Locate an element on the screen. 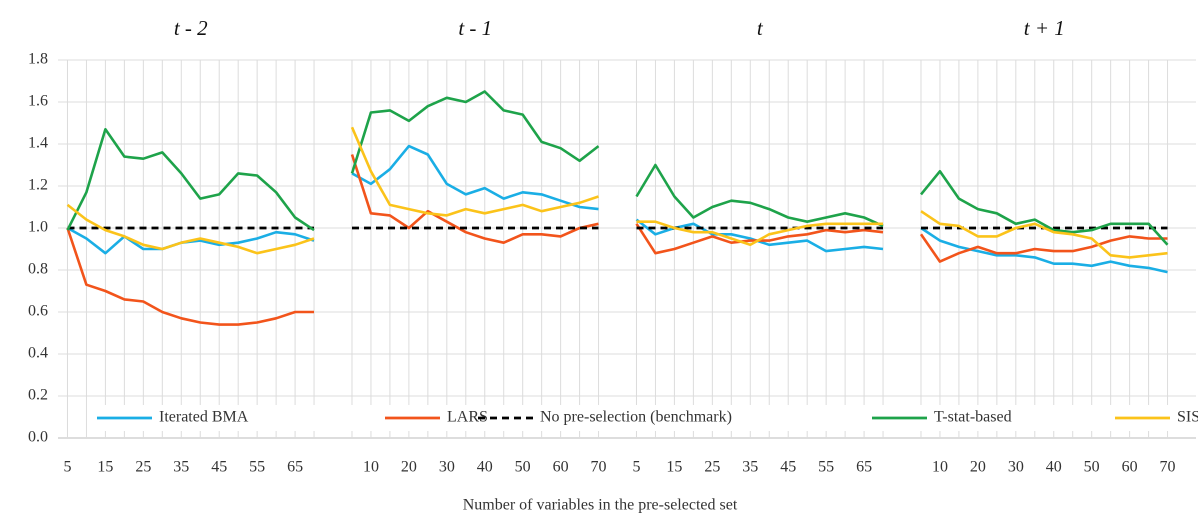  y-tick-label: 0.4 is located at coordinates (38, 353).